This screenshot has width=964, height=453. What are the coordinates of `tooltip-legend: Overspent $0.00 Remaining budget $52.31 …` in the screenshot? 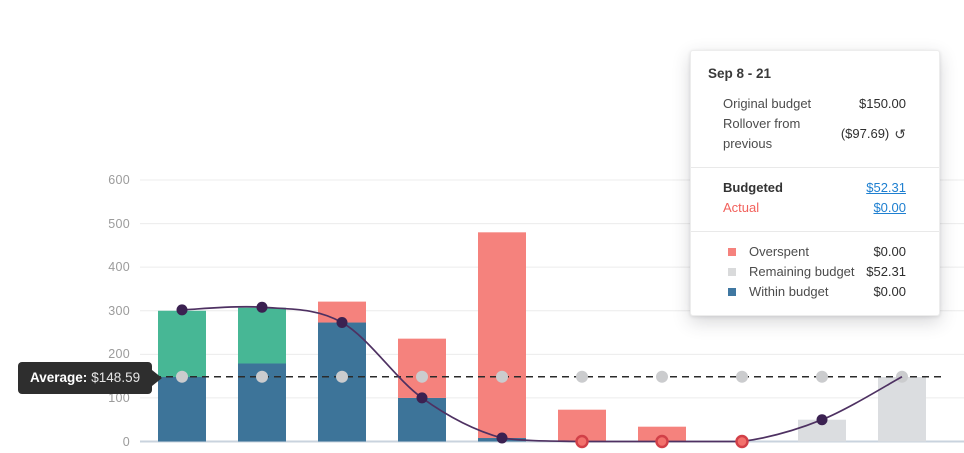 It's located at (815, 273).